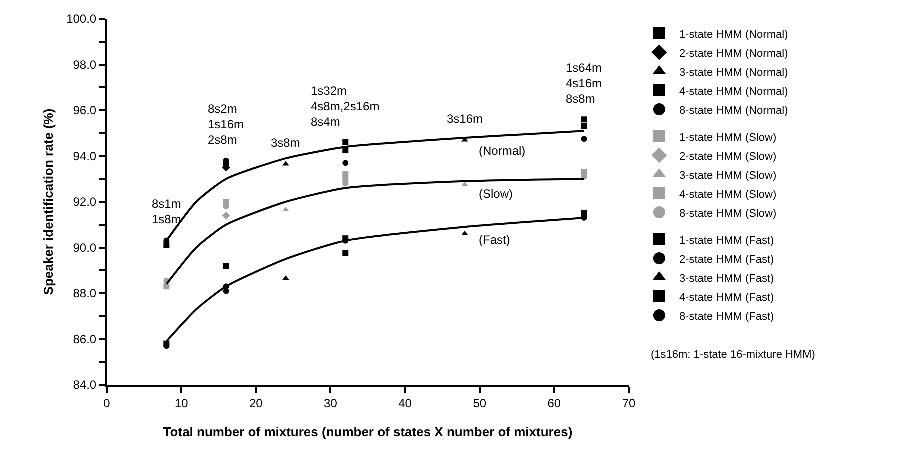 Image resolution: width=897 pixels, height=450 pixels. I want to click on x-tick-label: 10, so click(181, 403).